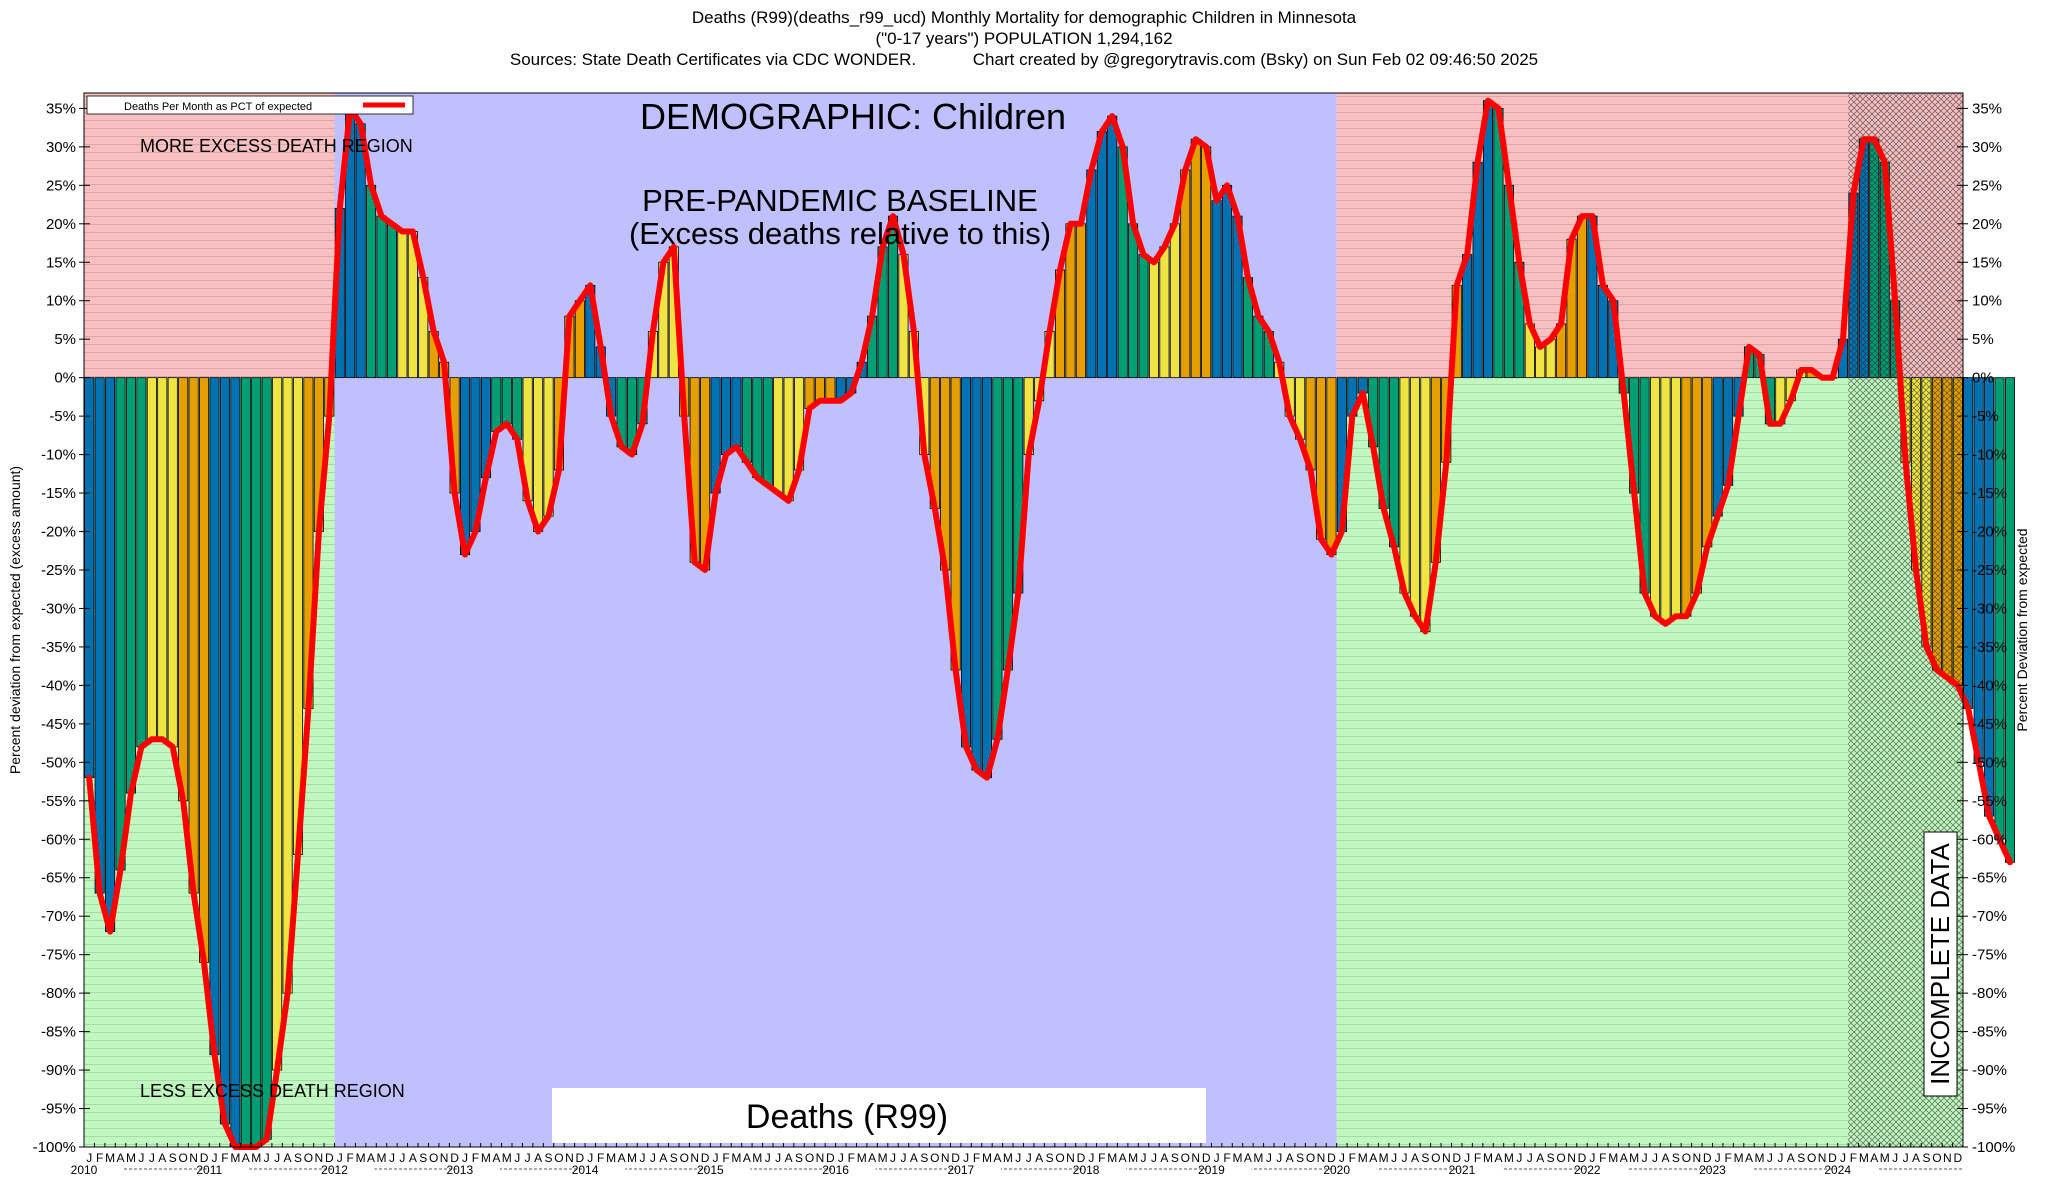  What do you see at coordinates (61, 185) in the screenshot?
I see `ytick-label-left: 25%` at bounding box center [61, 185].